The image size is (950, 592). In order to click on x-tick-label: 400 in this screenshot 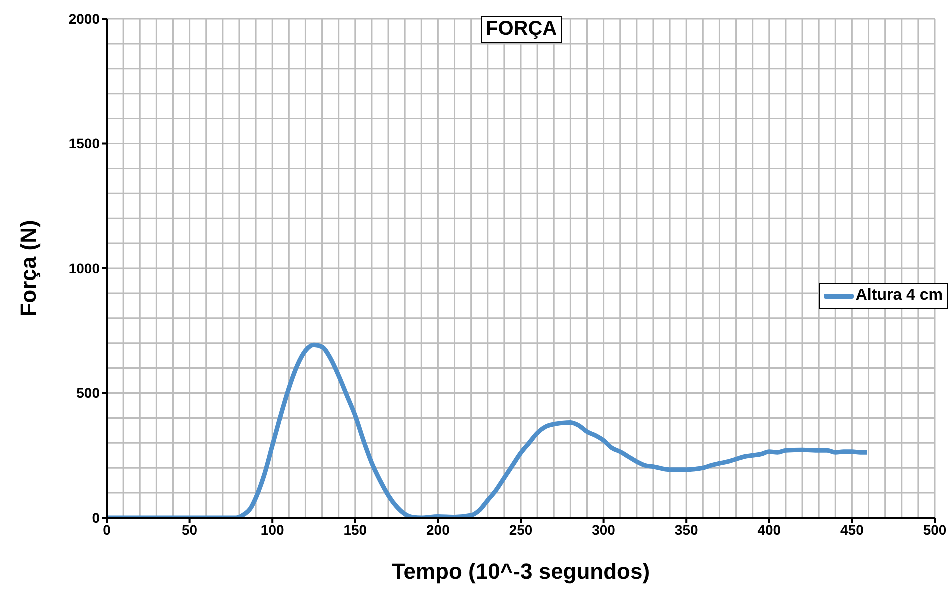, I will do `click(770, 530)`.